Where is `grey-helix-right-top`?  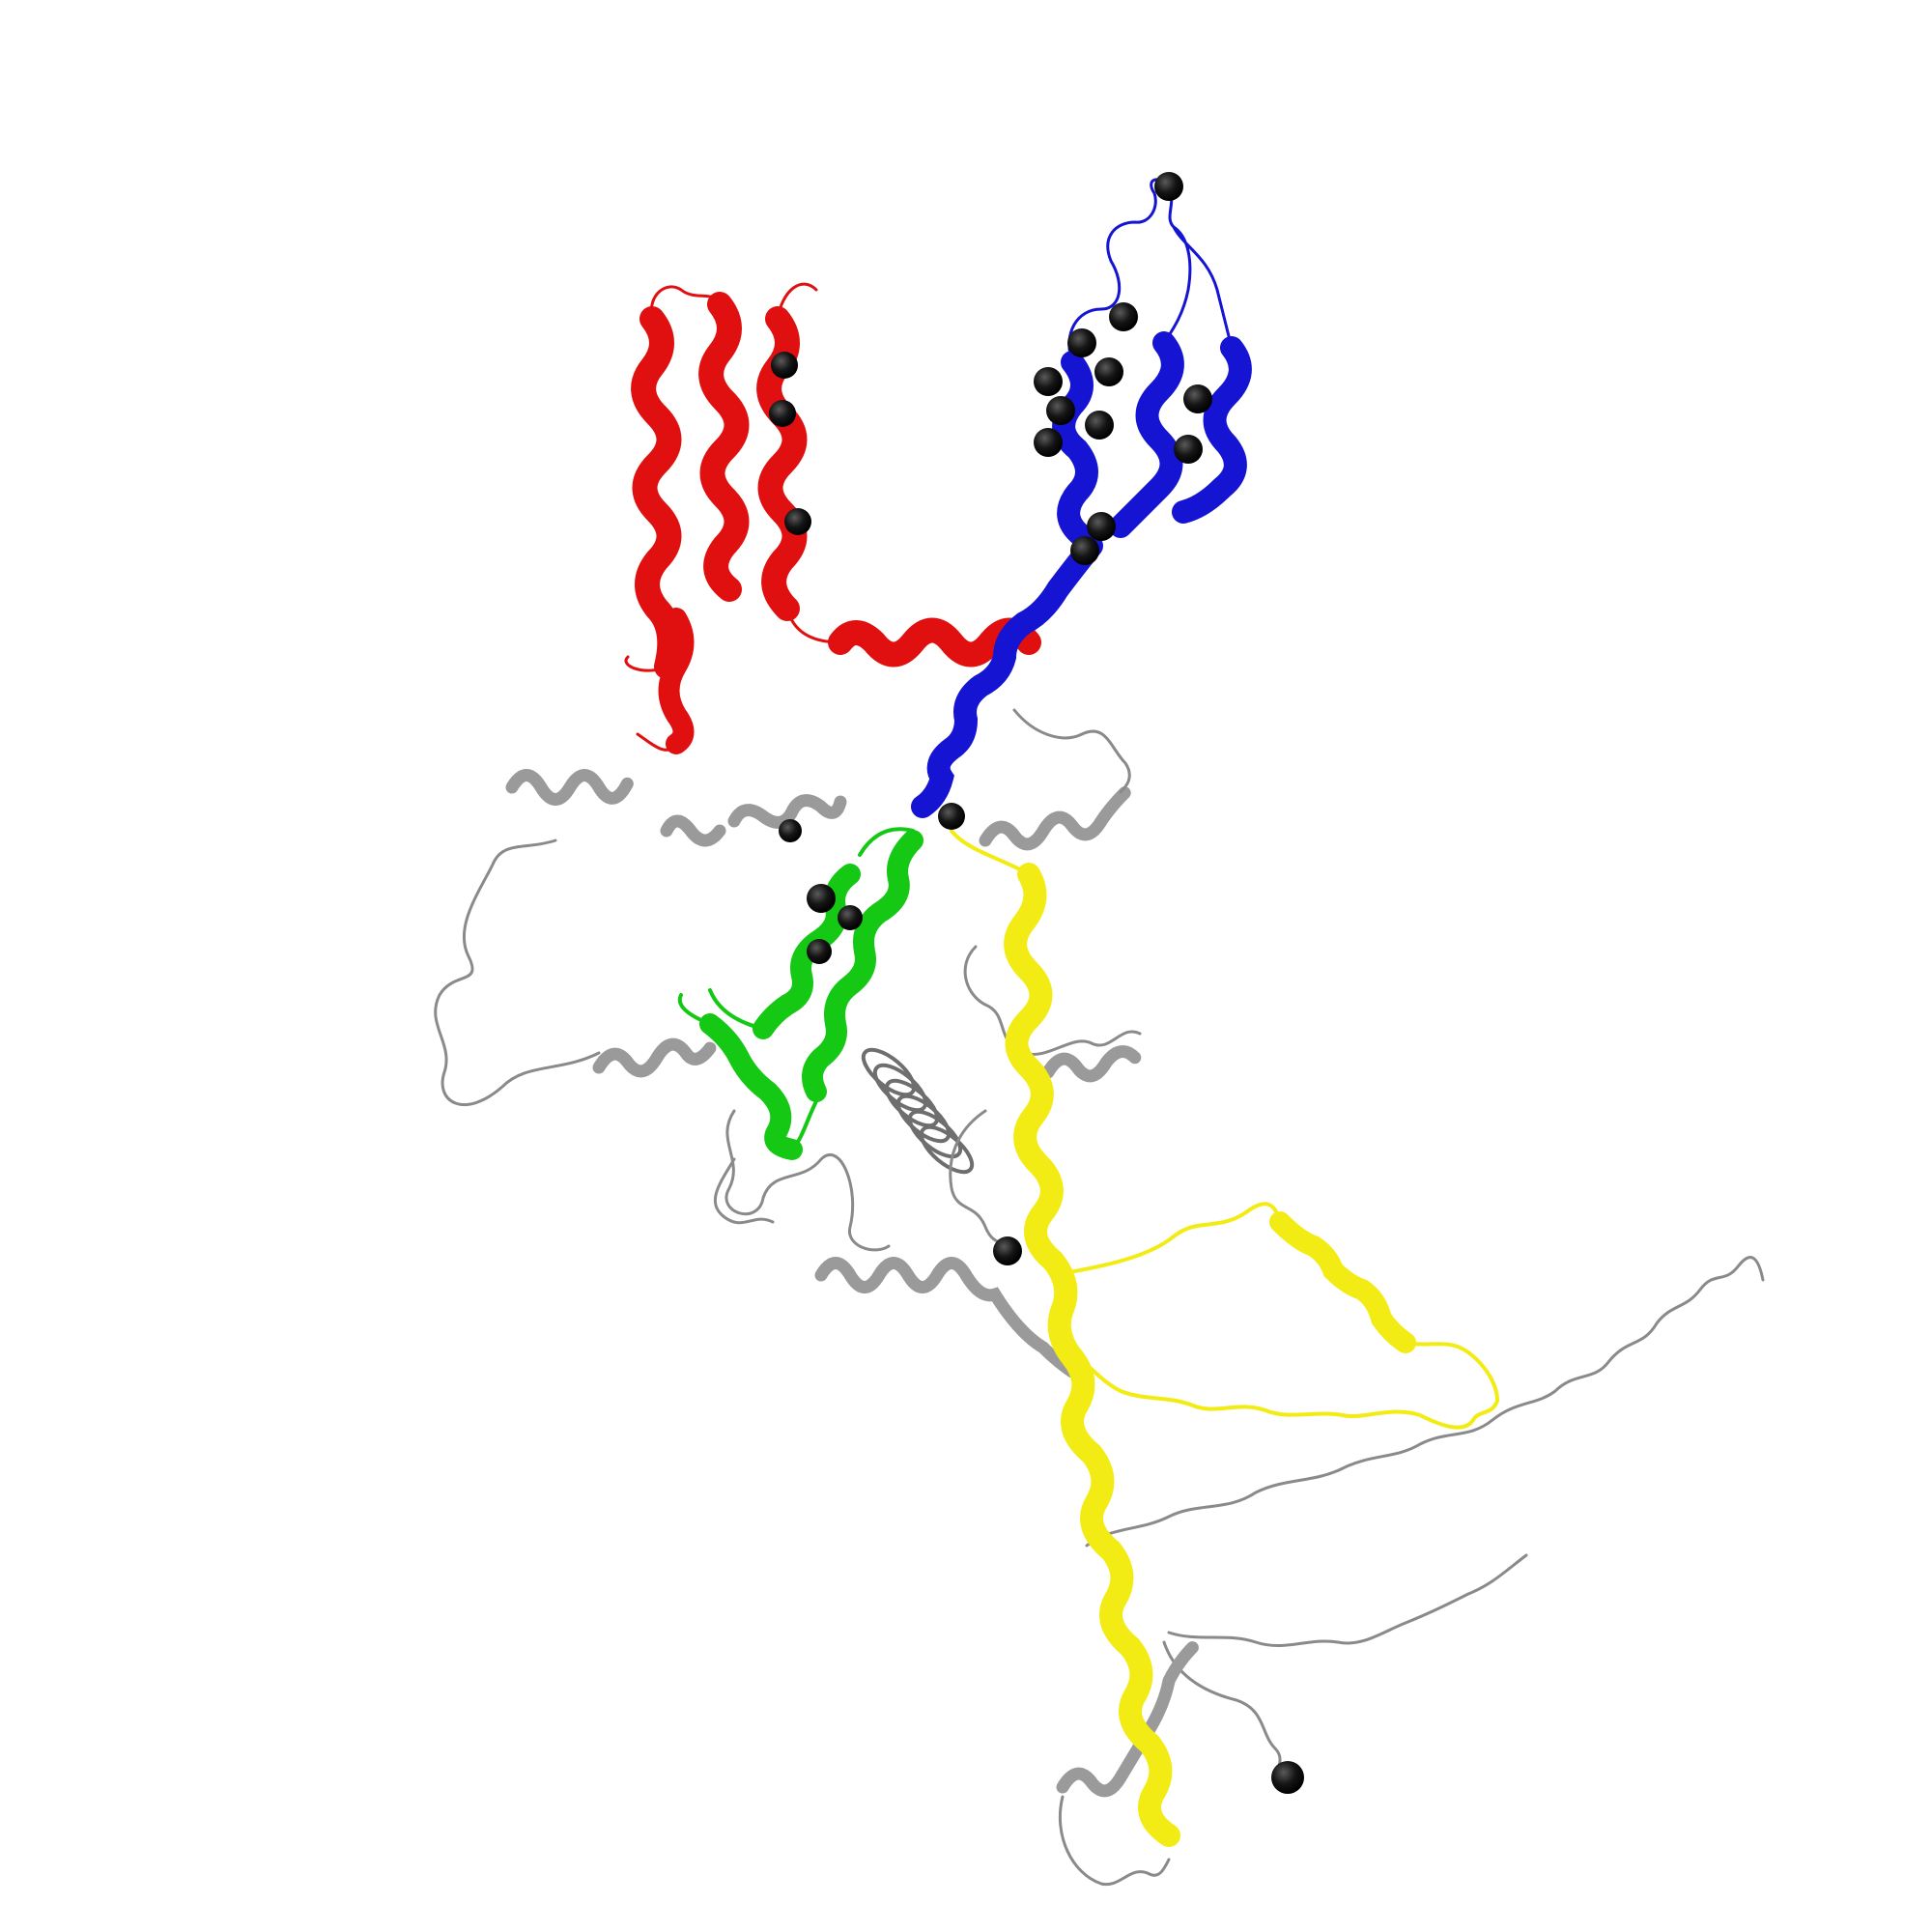
grey-helix-right-top is located at coordinates (1055, 818).